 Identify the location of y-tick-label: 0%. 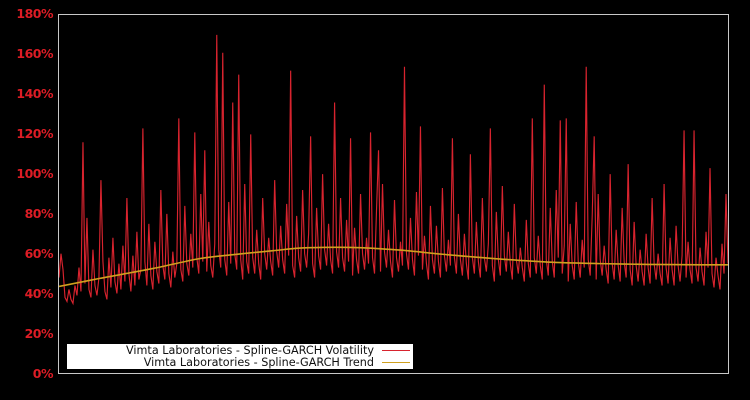
(43, 373).